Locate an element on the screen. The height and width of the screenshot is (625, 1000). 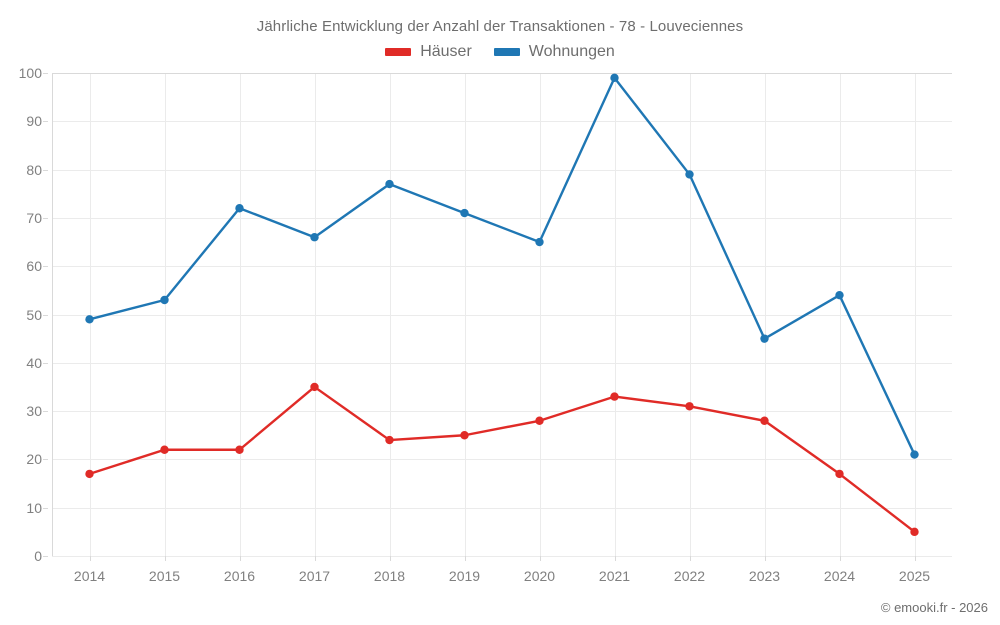
x-tick-label: 2019 is located at coordinates (464, 576).